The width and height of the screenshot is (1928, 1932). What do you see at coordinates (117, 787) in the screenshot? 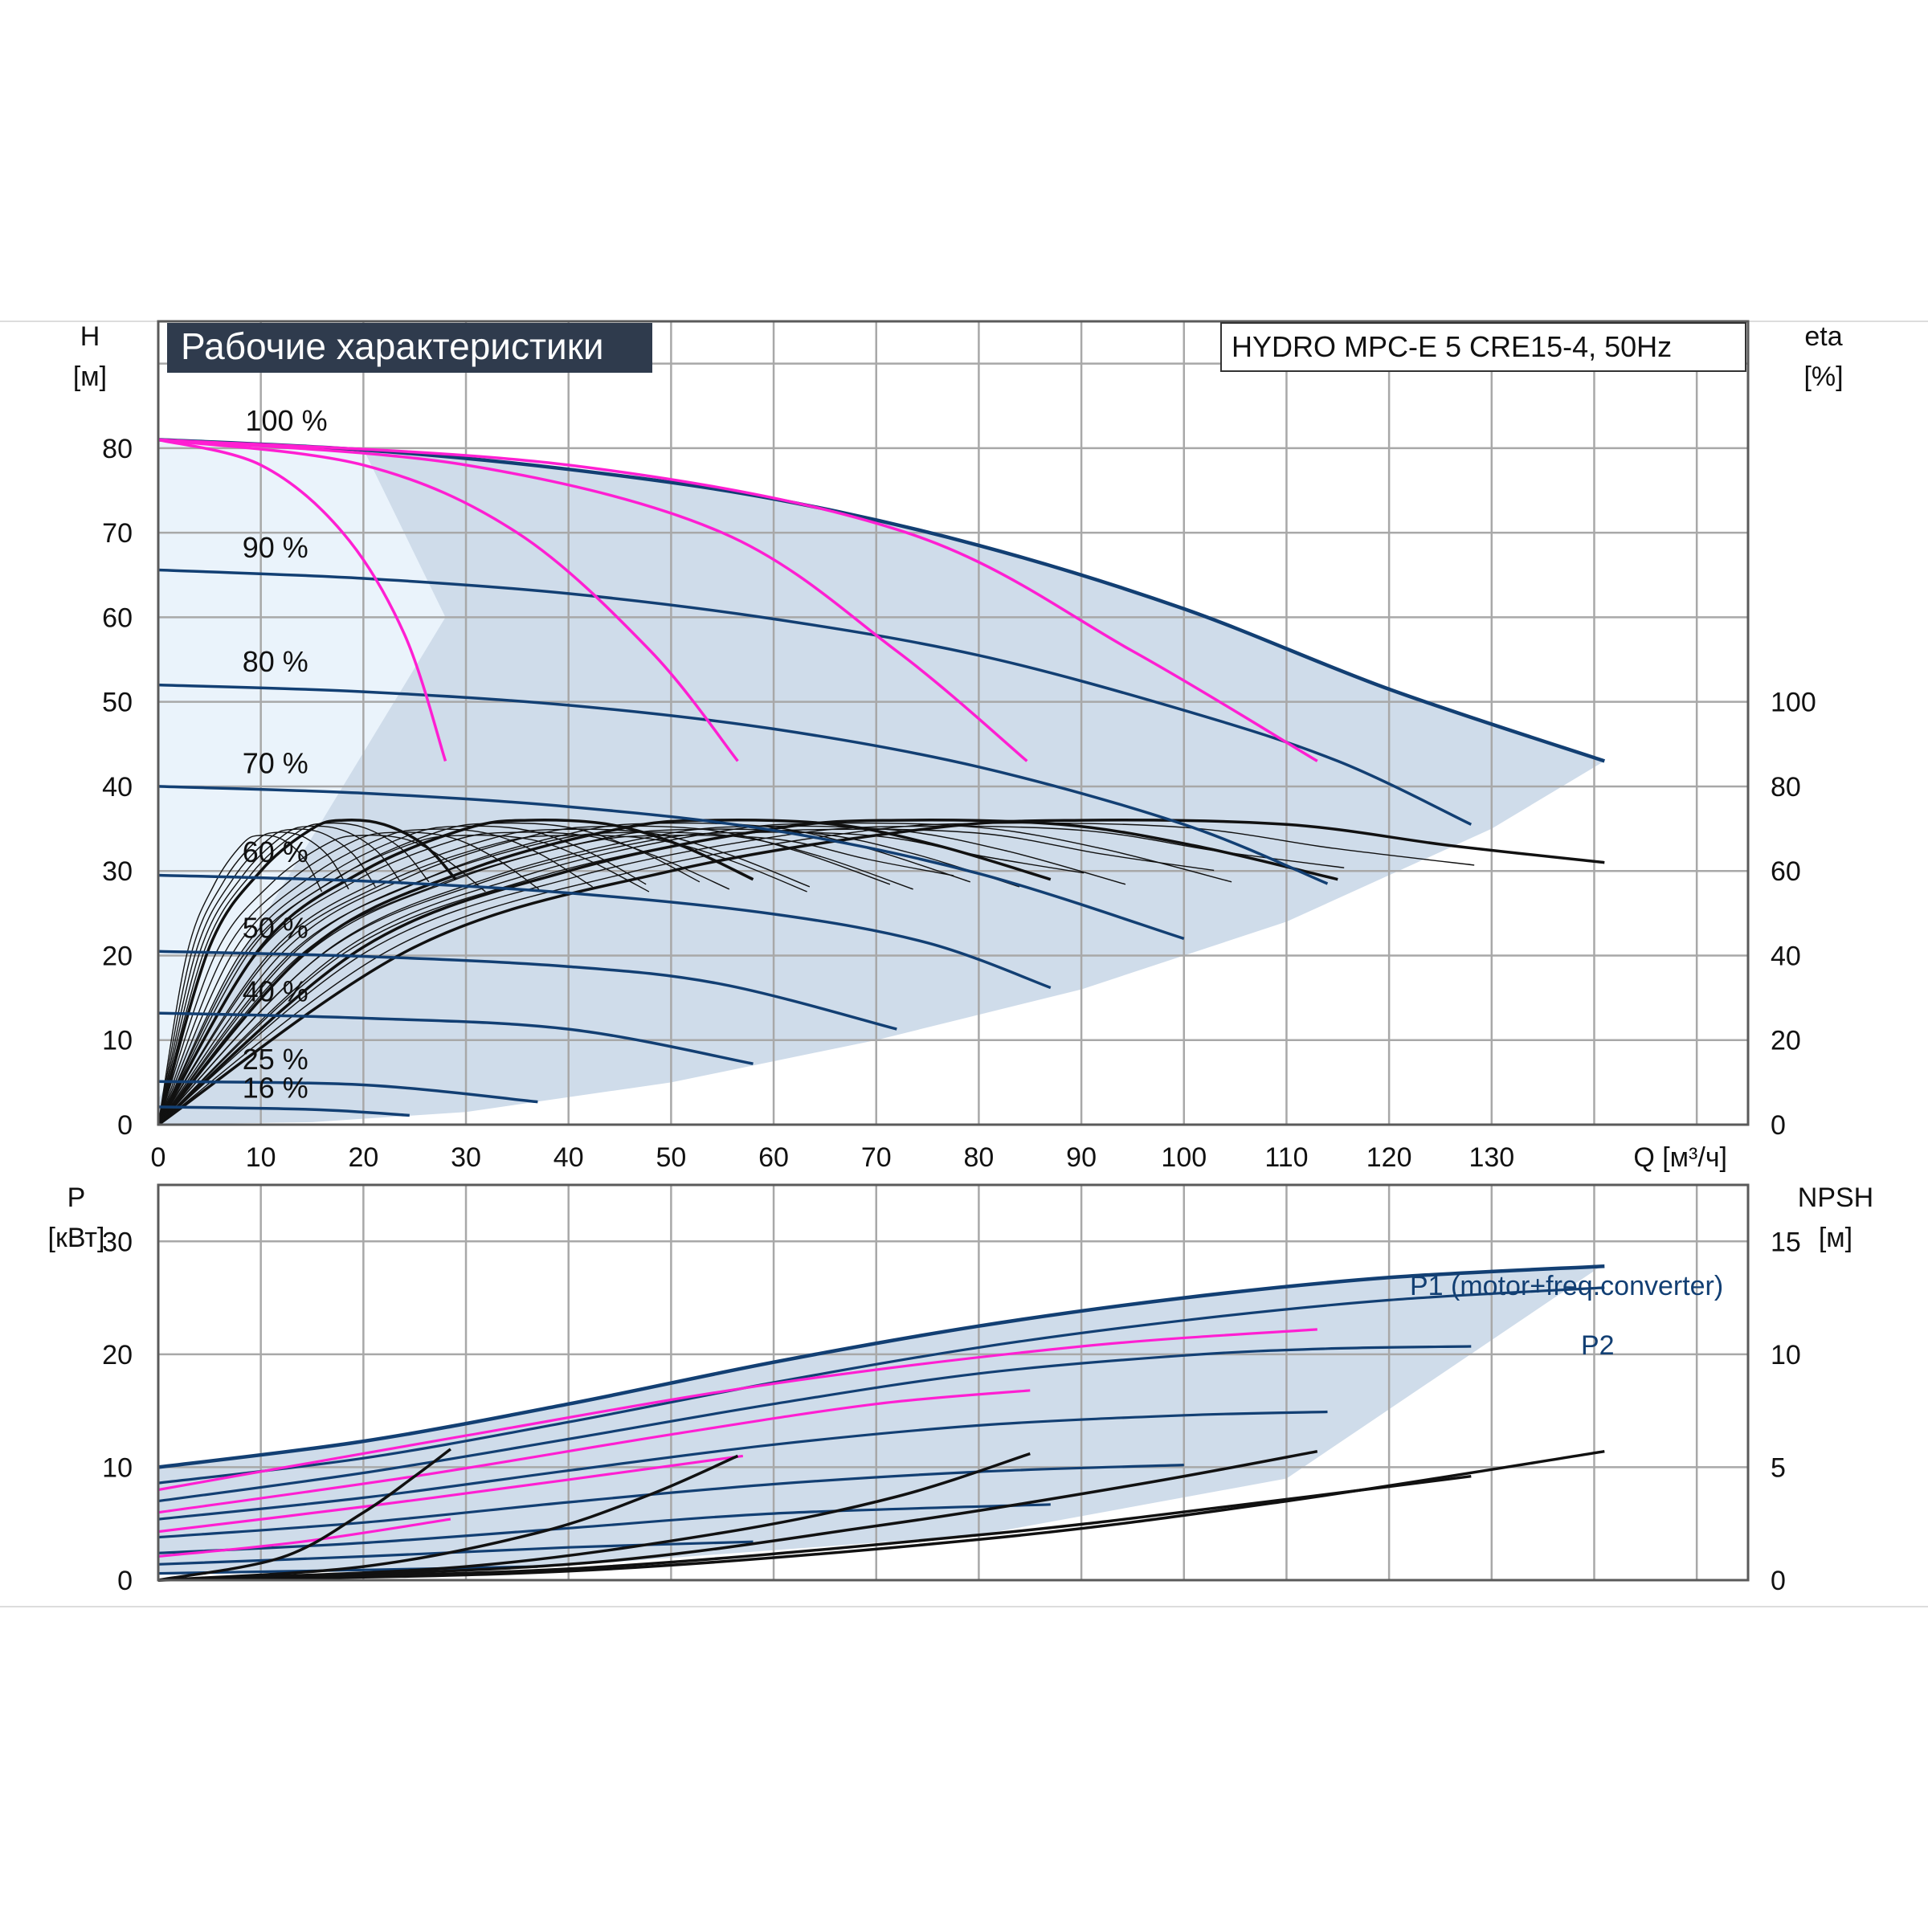
I see `h-tick-label: 40` at bounding box center [117, 787].